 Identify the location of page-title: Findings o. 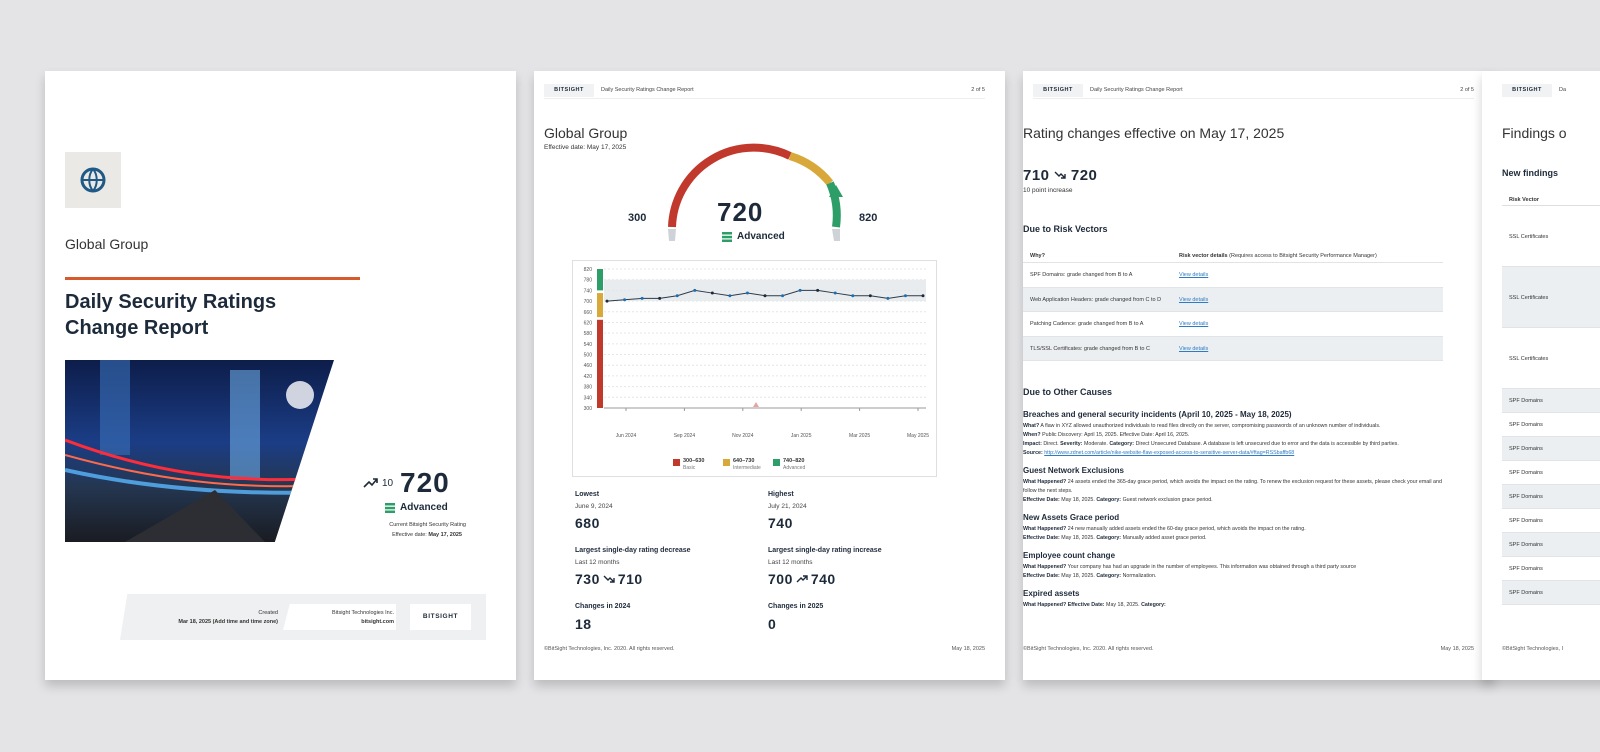
(1534, 133).